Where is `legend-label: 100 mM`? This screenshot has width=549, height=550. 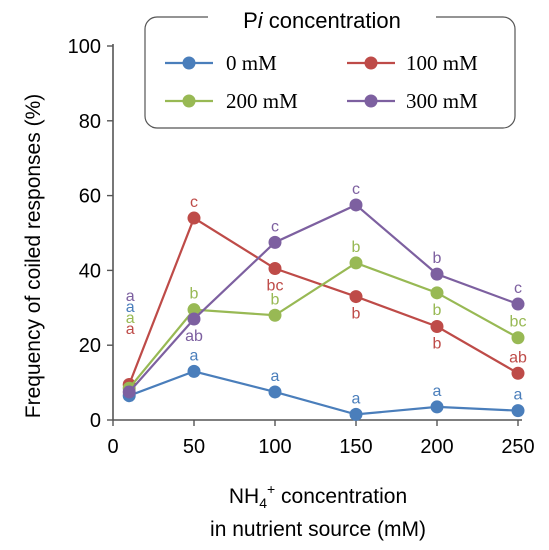 legend-label: 100 mM is located at coordinates (442, 63).